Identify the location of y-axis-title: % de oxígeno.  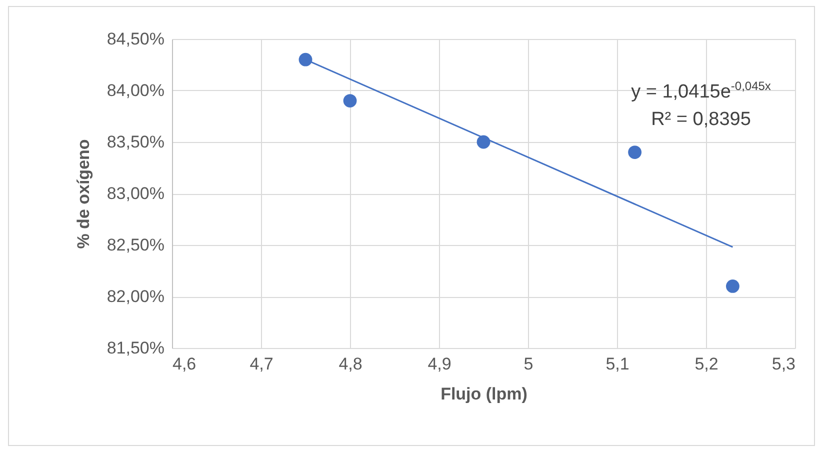
(83, 194).